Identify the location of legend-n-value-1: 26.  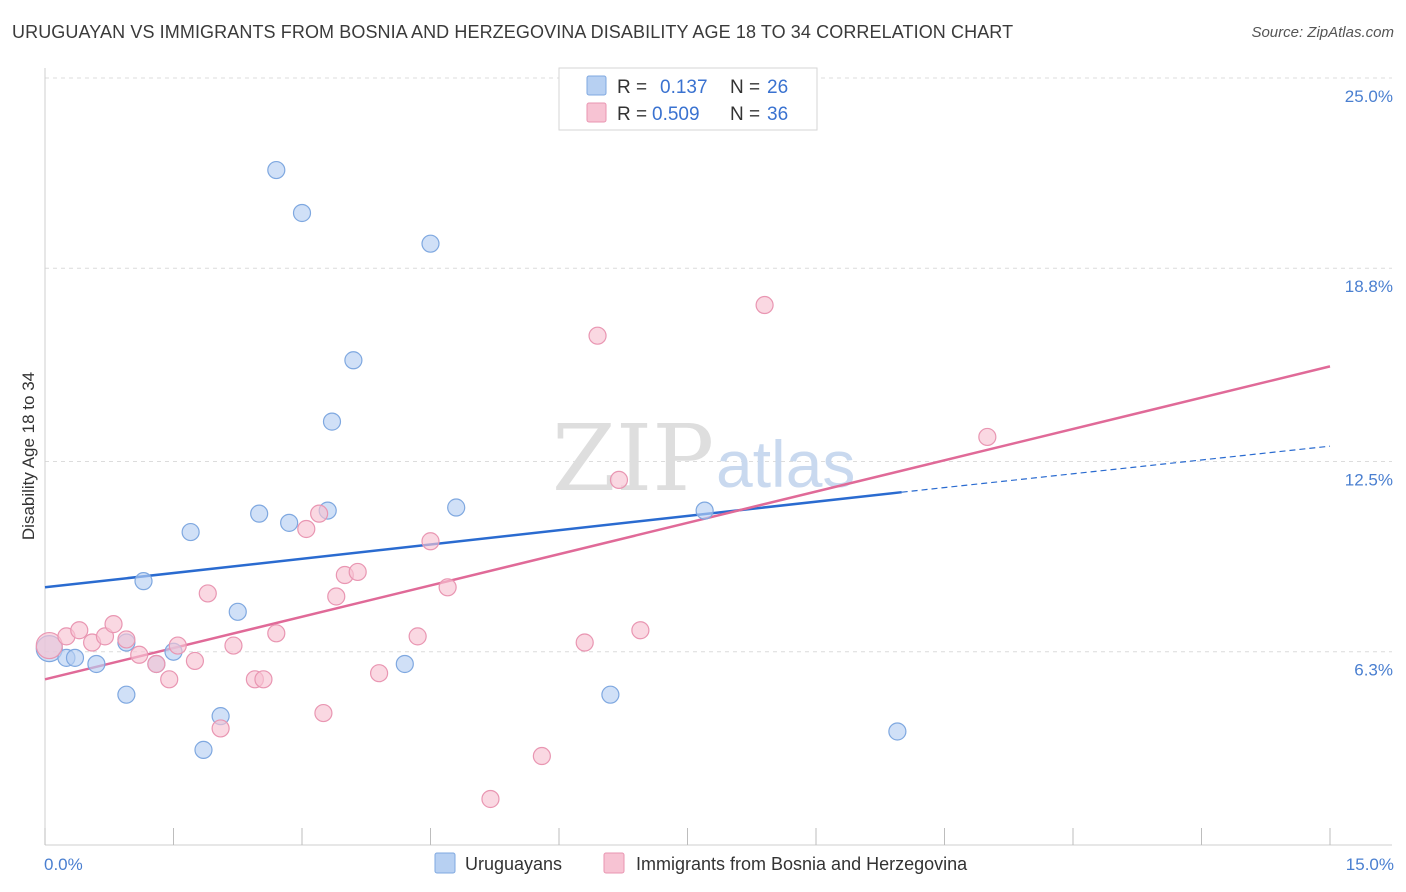
(777, 87).